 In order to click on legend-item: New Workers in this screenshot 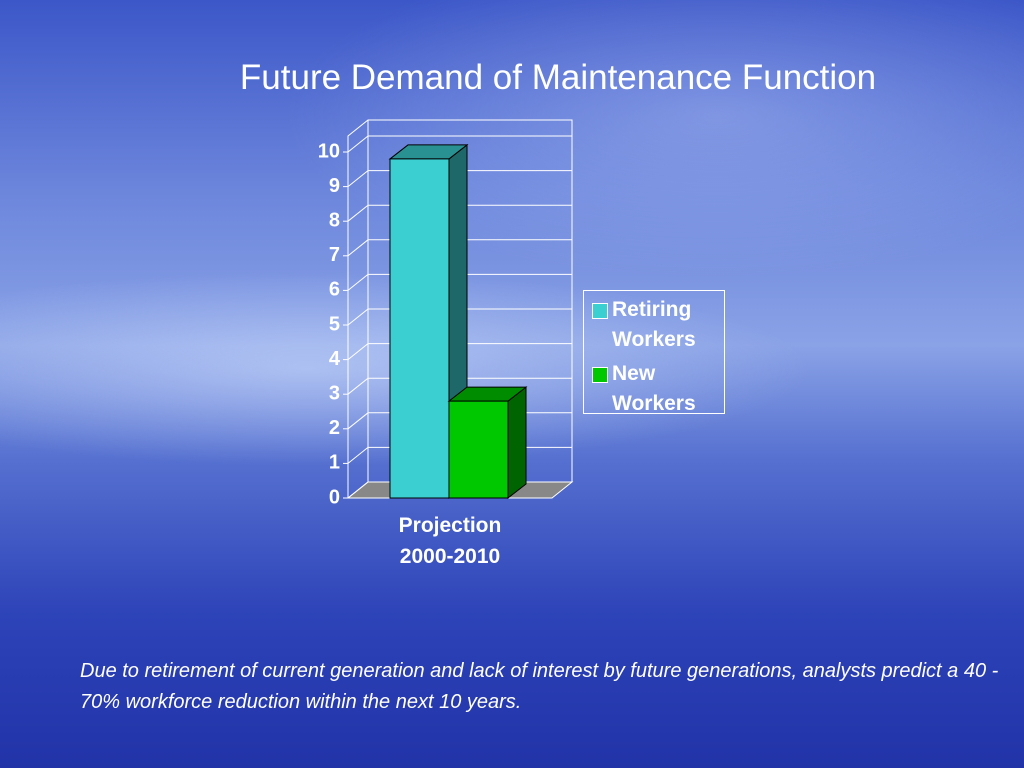, I will do `click(658, 389)`.